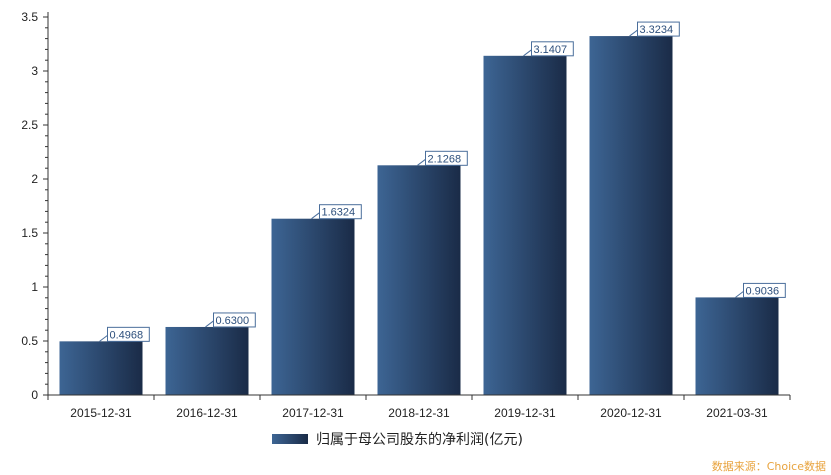  What do you see at coordinates (34, 395) in the screenshot?
I see `y-tick-label: 0` at bounding box center [34, 395].